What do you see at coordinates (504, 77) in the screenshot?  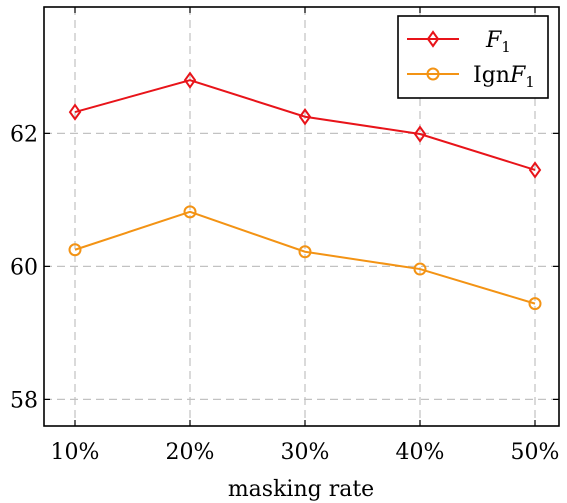 I see `legend-label-ignf1: IgnF1` at bounding box center [504, 77].